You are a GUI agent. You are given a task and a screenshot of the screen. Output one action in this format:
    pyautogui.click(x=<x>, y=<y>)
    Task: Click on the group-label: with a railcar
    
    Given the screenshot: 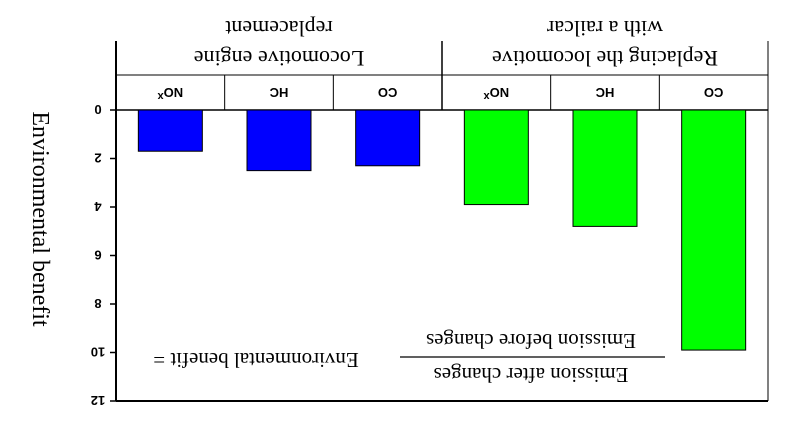 What is the action you would take?
    pyautogui.click(x=604, y=28)
    